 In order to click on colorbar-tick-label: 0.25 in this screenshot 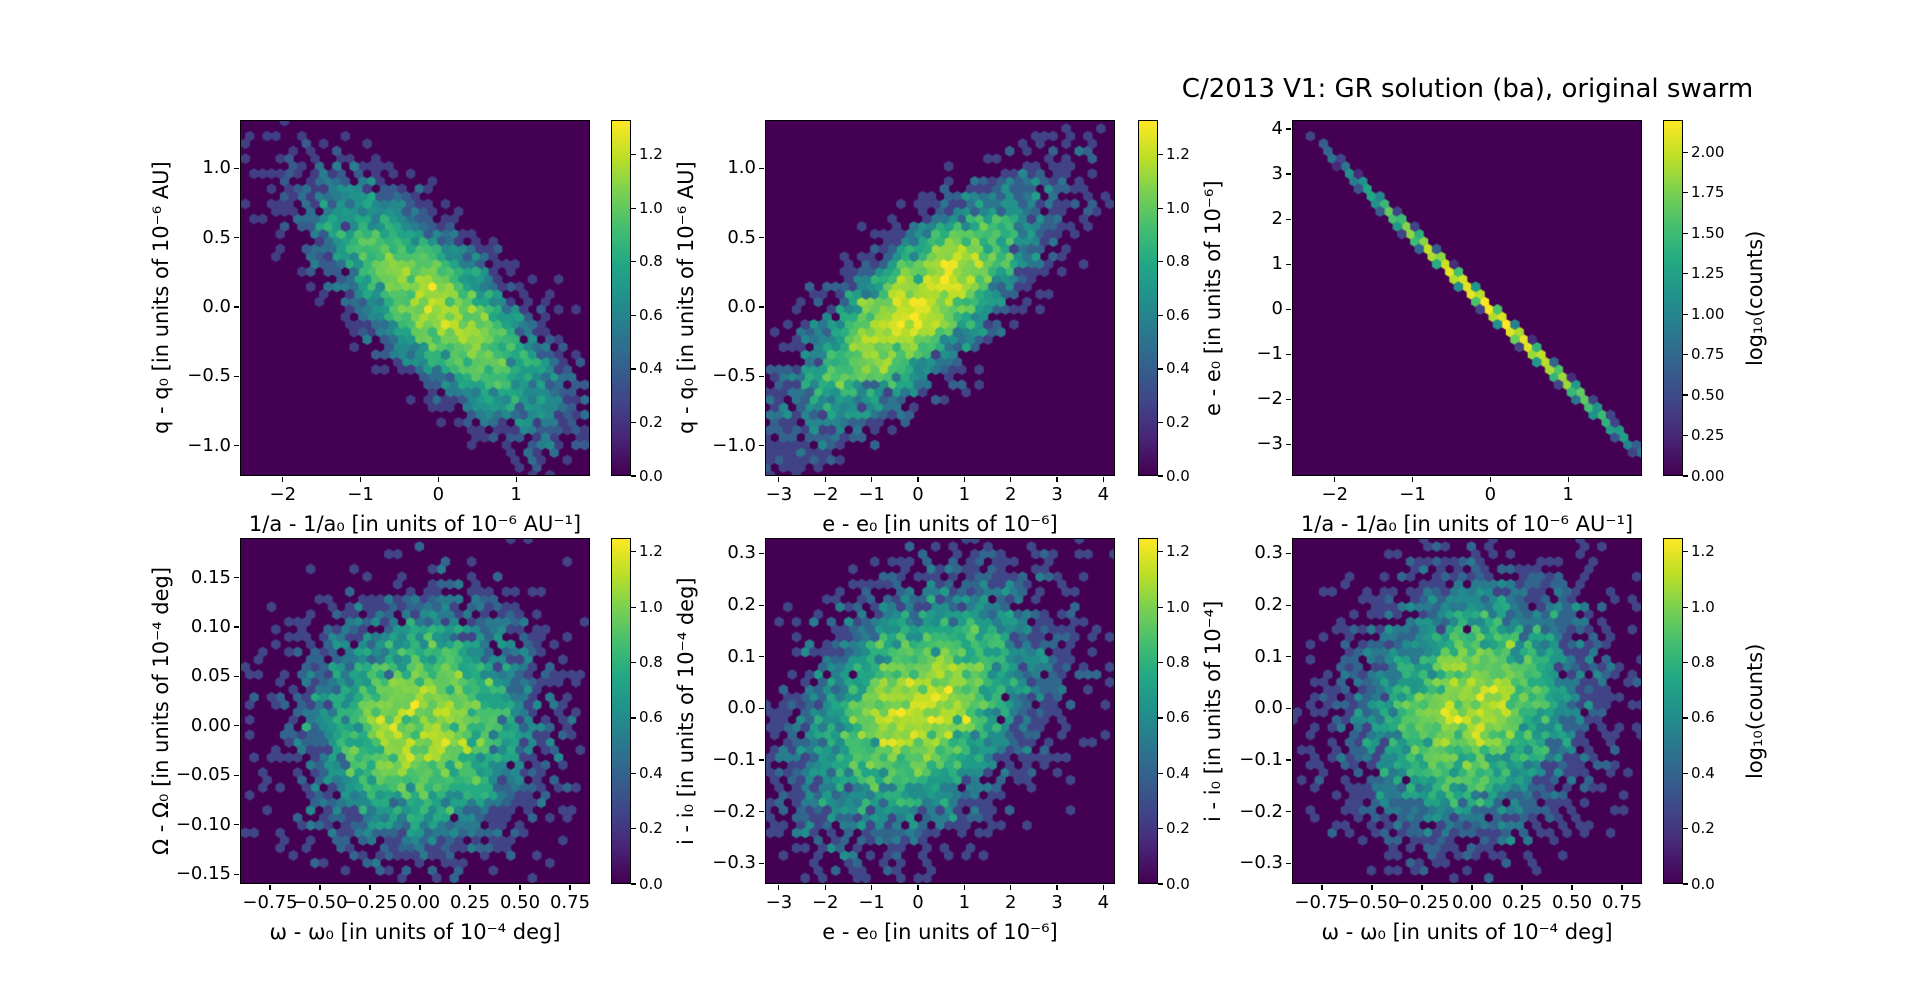, I will do `click(1708, 435)`.